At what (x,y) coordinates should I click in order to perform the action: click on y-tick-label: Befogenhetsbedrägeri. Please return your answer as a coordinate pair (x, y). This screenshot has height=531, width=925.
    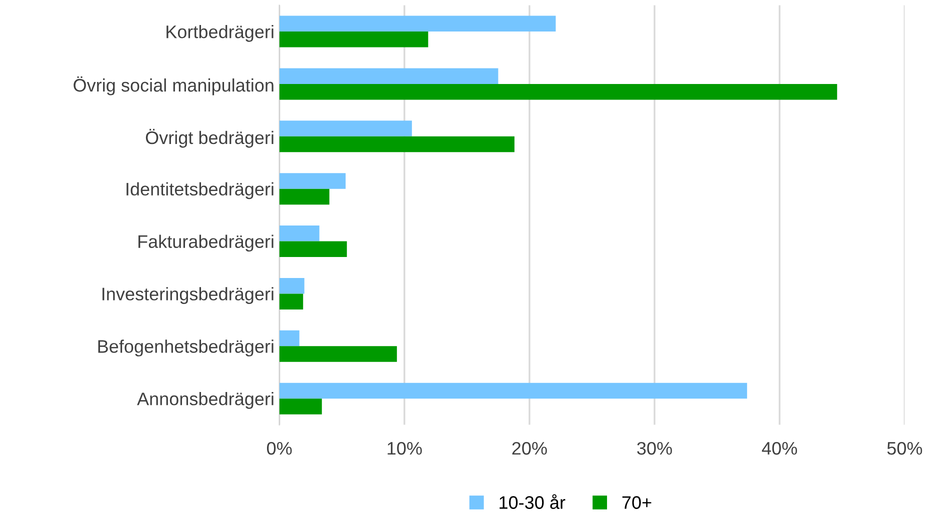
    Looking at the image, I should click on (186, 348).